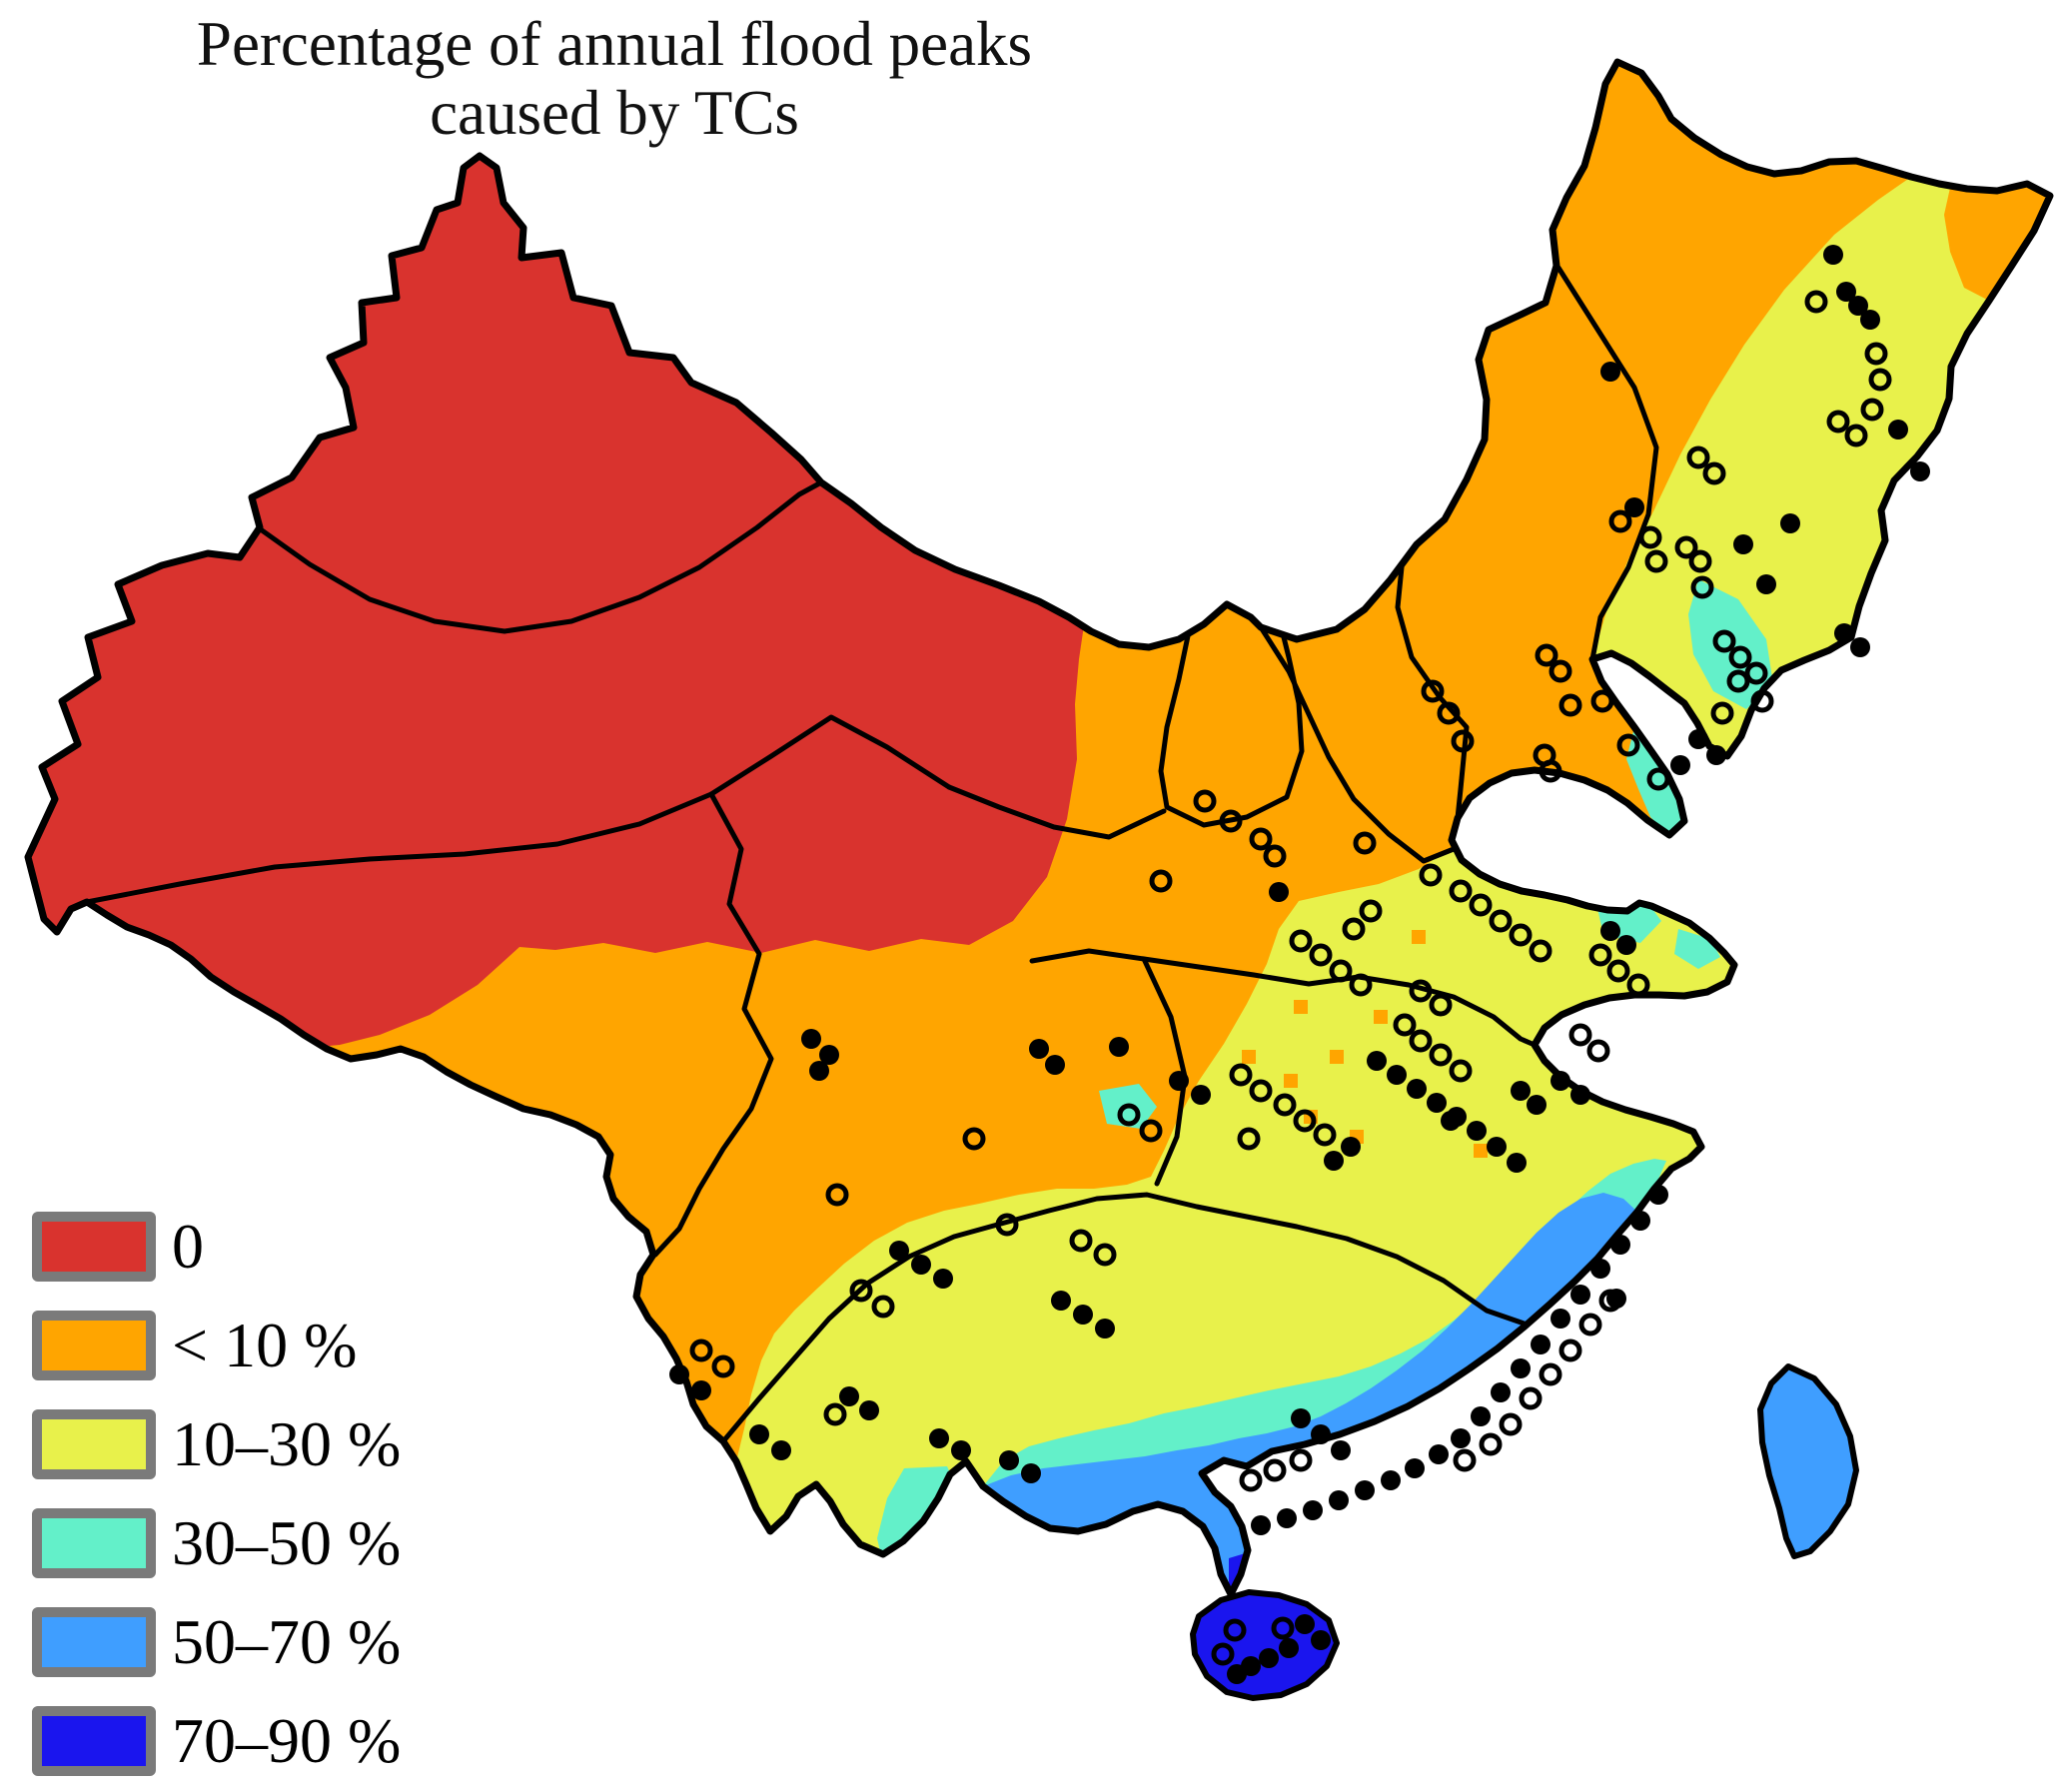 This screenshot has height=1792, width=2065. Describe the element at coordinates (287, 1542) in the screenshot. I see `legend-label: 30–50 %` at that location.